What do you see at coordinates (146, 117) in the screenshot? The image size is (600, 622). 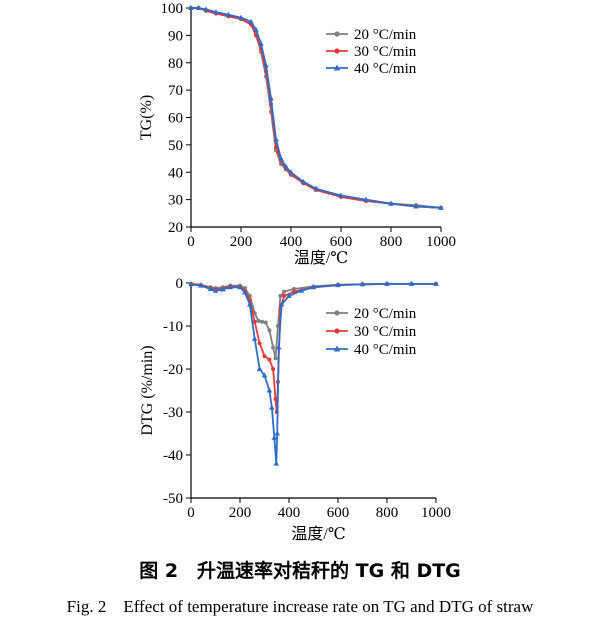 I see `tg-y-axis-label: TG(%)` at bounding box center [146, 117].